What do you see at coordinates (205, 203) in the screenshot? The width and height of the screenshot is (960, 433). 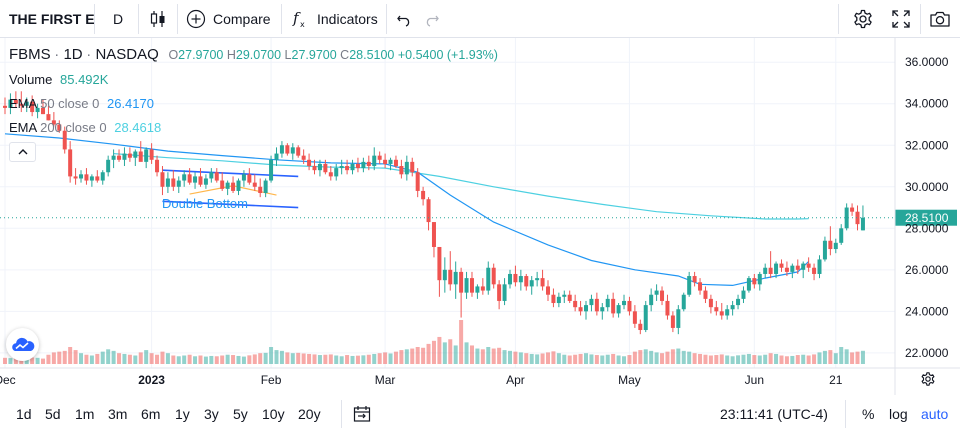 I see `double-bottom-label: Double Bottom` at bounding box center [205, 203].